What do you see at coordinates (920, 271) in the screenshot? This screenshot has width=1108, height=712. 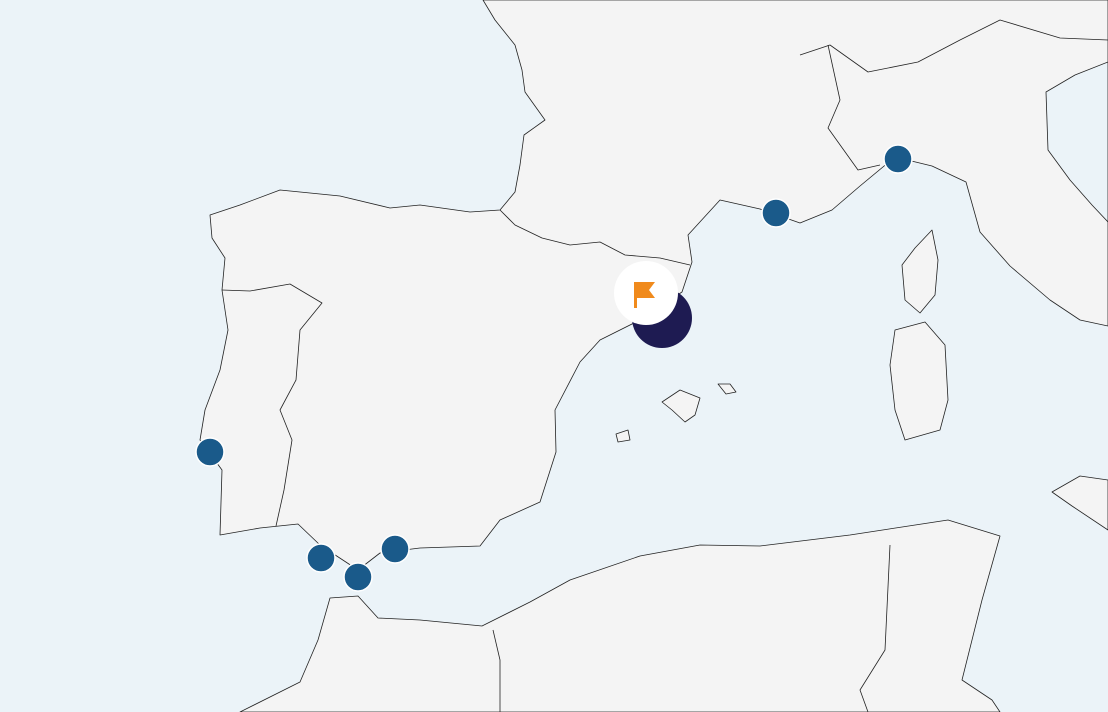 I see `corsica` at bounding box center [920, 271].